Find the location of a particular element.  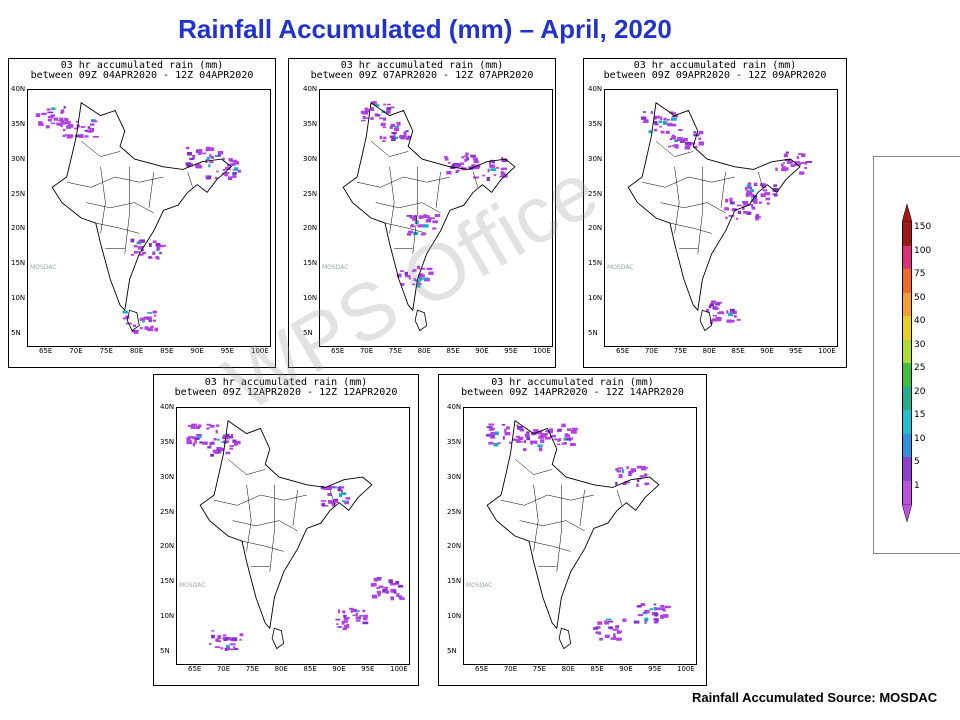

latitude-tick-label: 25N is located at coordinates (310, 193).